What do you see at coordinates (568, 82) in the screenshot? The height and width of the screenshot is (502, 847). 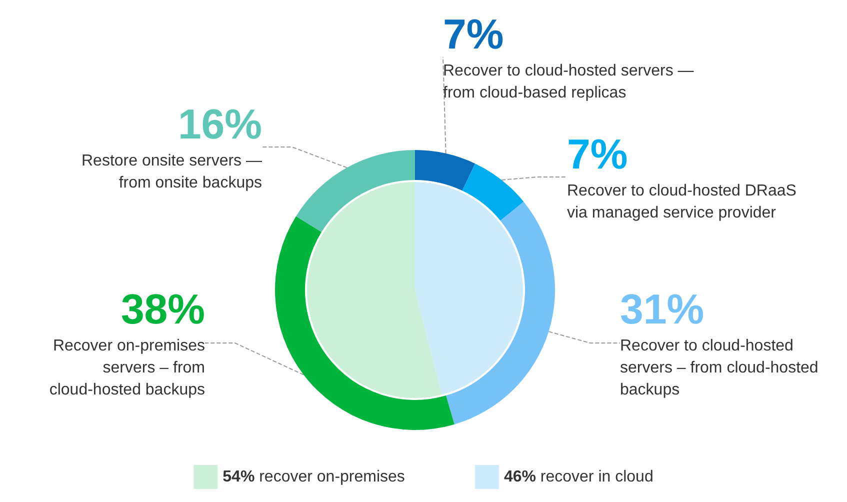 I see `slice-label: Recover to cloud-hosted servers — from cloud-based replicas` at bounding box center [568, 82].